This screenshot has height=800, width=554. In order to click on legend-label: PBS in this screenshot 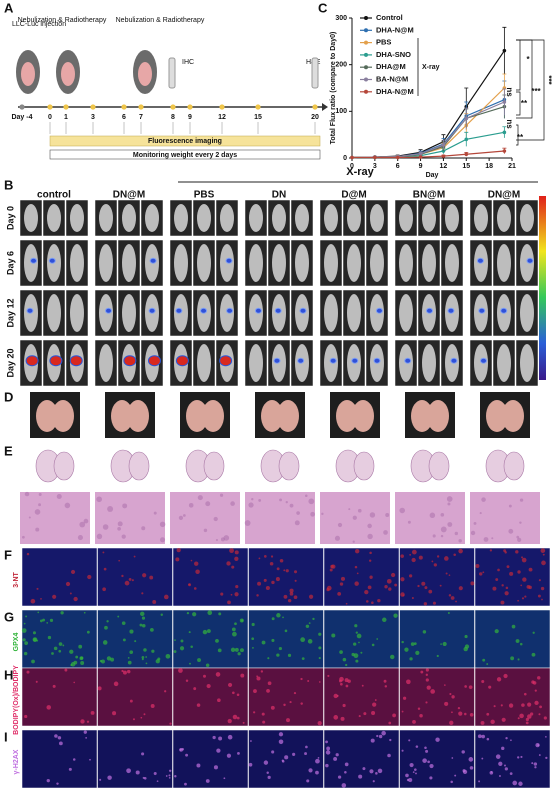, I will do `click(383, 42)`.